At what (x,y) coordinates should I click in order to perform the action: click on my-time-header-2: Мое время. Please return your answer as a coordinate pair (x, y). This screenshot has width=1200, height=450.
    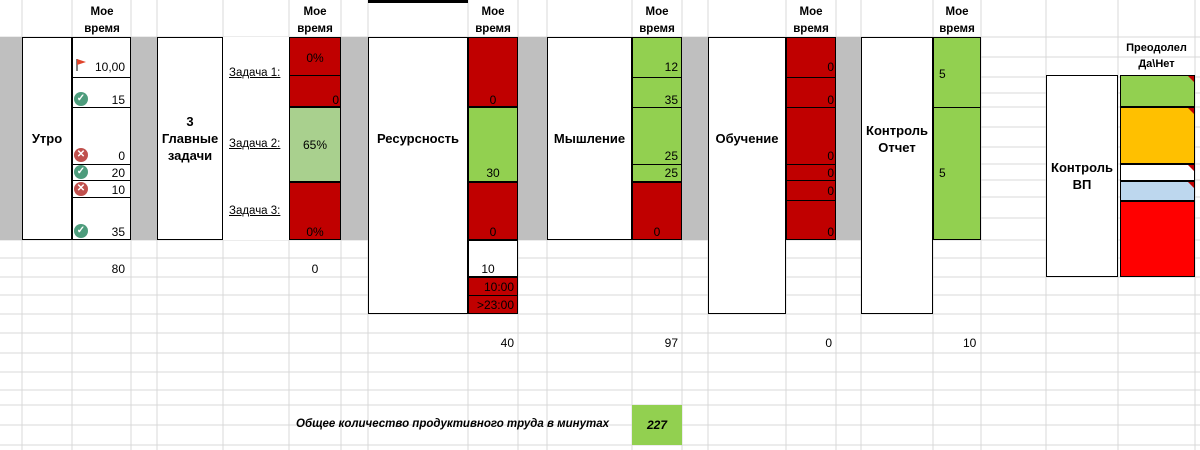
    Looking at the image, I should click on (315, 20).